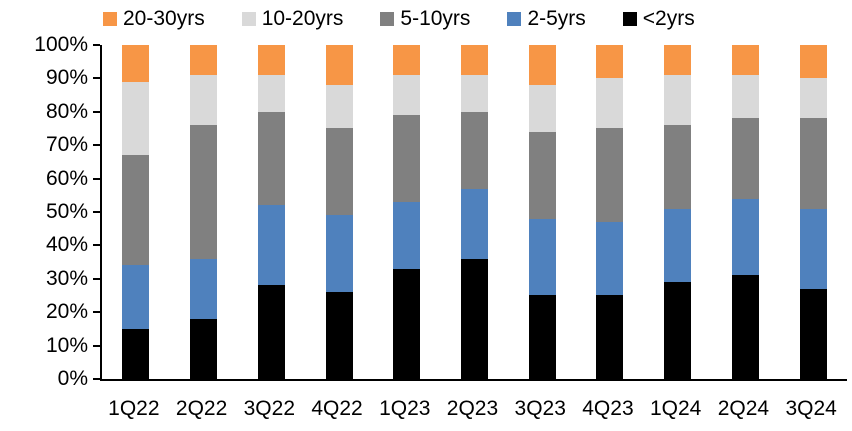  I want to click on bar-1q22-segment-5-10yrs, so click(136, 210).